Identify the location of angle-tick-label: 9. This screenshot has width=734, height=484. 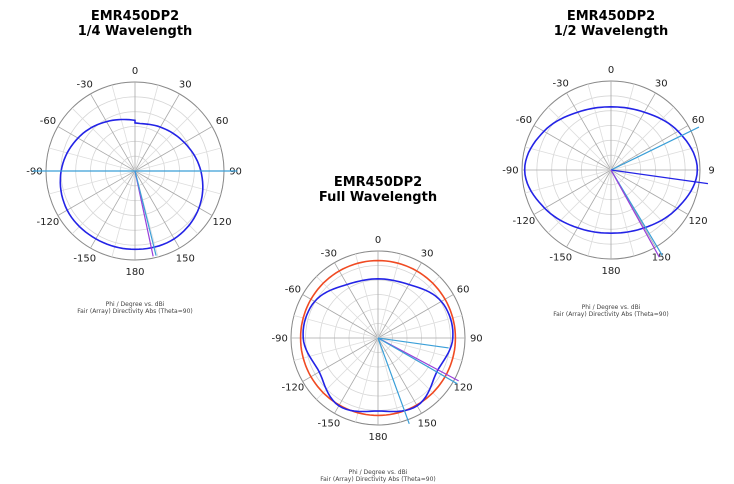
(711, 171).